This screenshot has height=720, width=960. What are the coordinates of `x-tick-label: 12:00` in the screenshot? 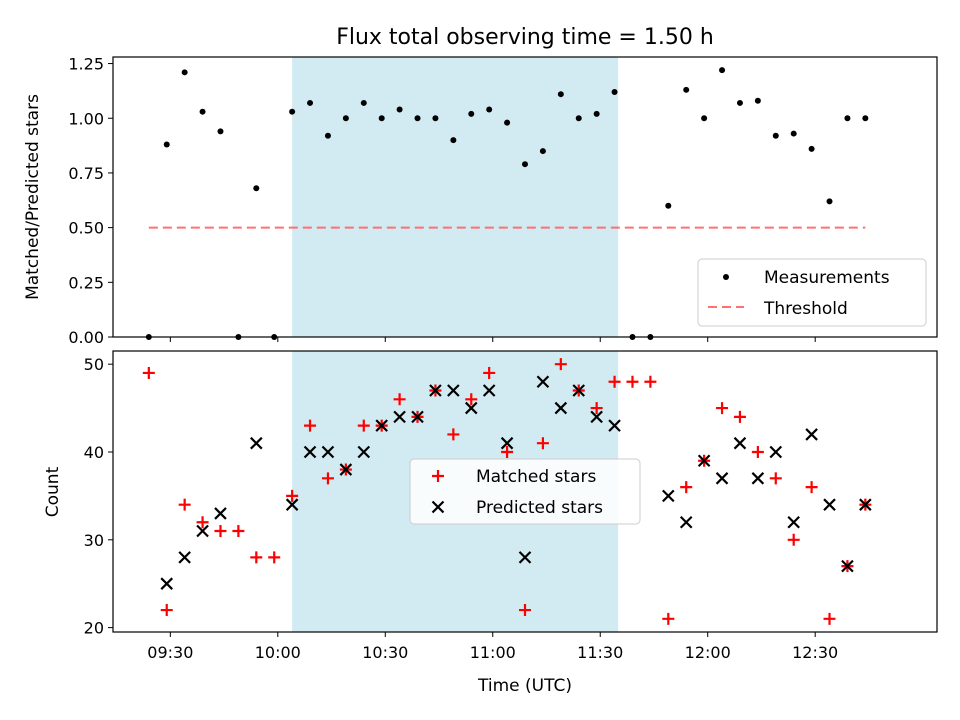 It's located at (708, 652).